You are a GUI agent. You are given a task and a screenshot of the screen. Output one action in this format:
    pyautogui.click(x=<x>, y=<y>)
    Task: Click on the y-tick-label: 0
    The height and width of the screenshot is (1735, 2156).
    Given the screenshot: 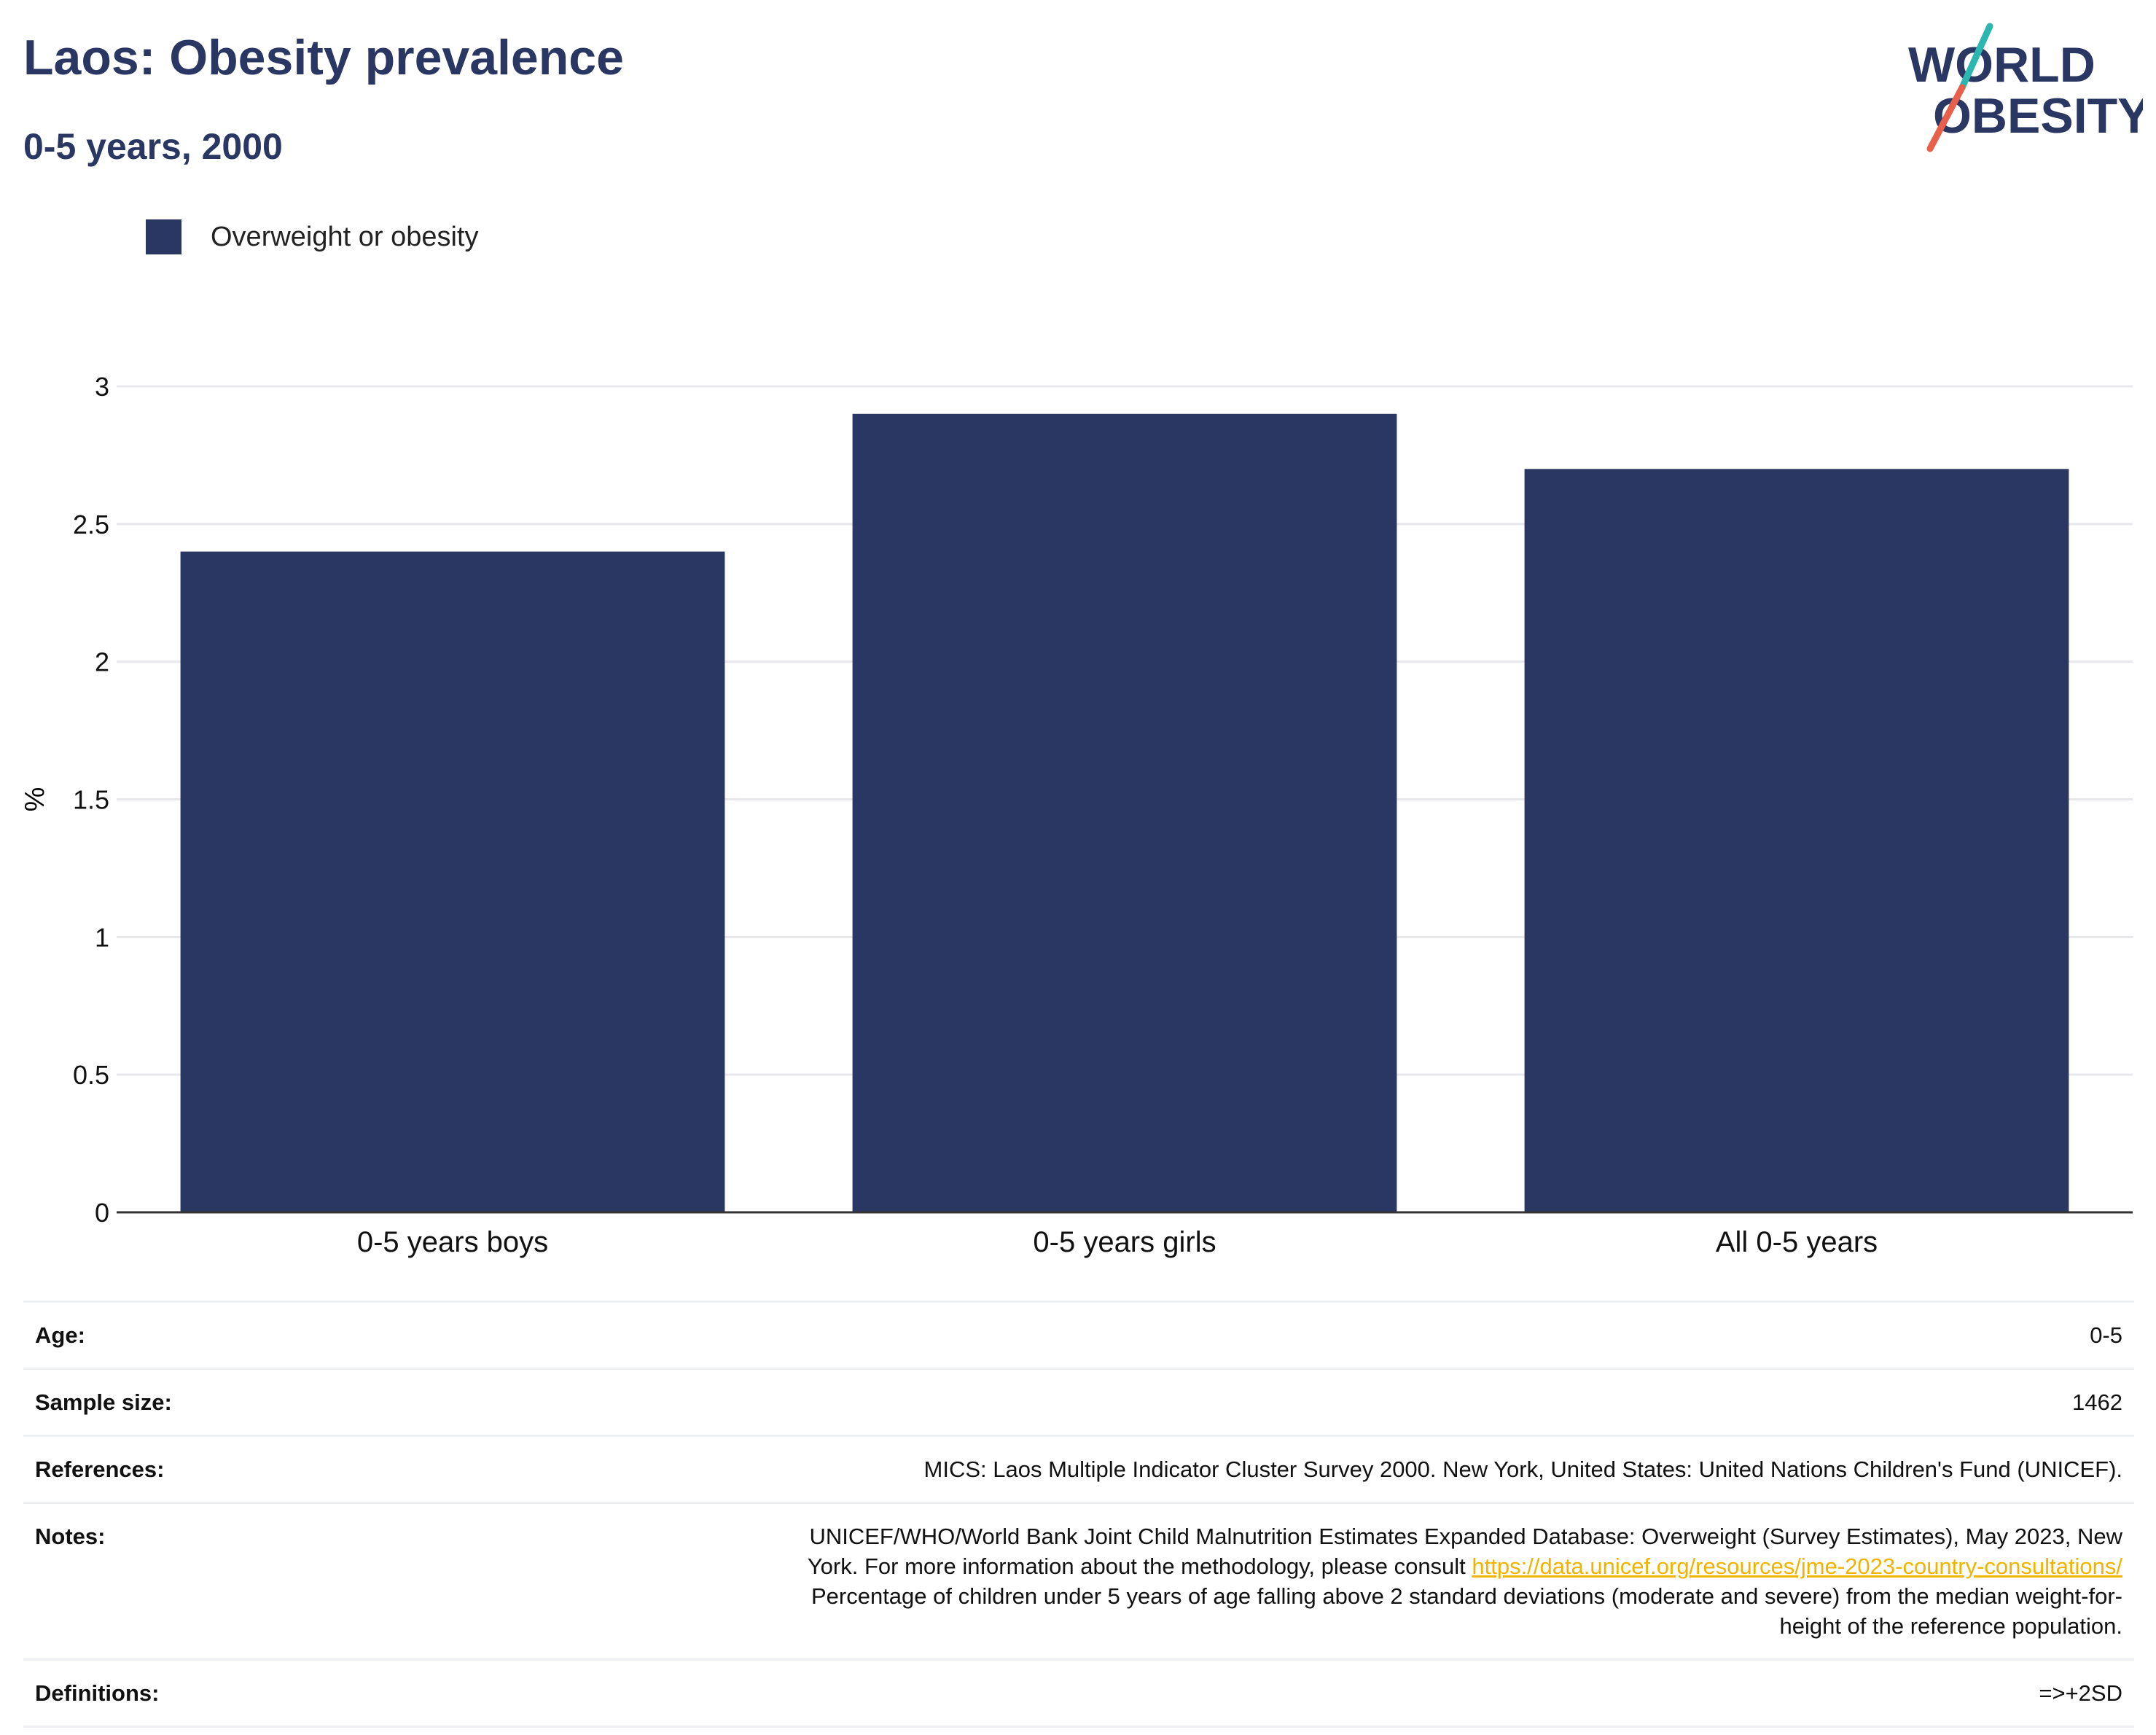 What is the action you would take?
    pyautogui.click(x=102, y=1213)
    